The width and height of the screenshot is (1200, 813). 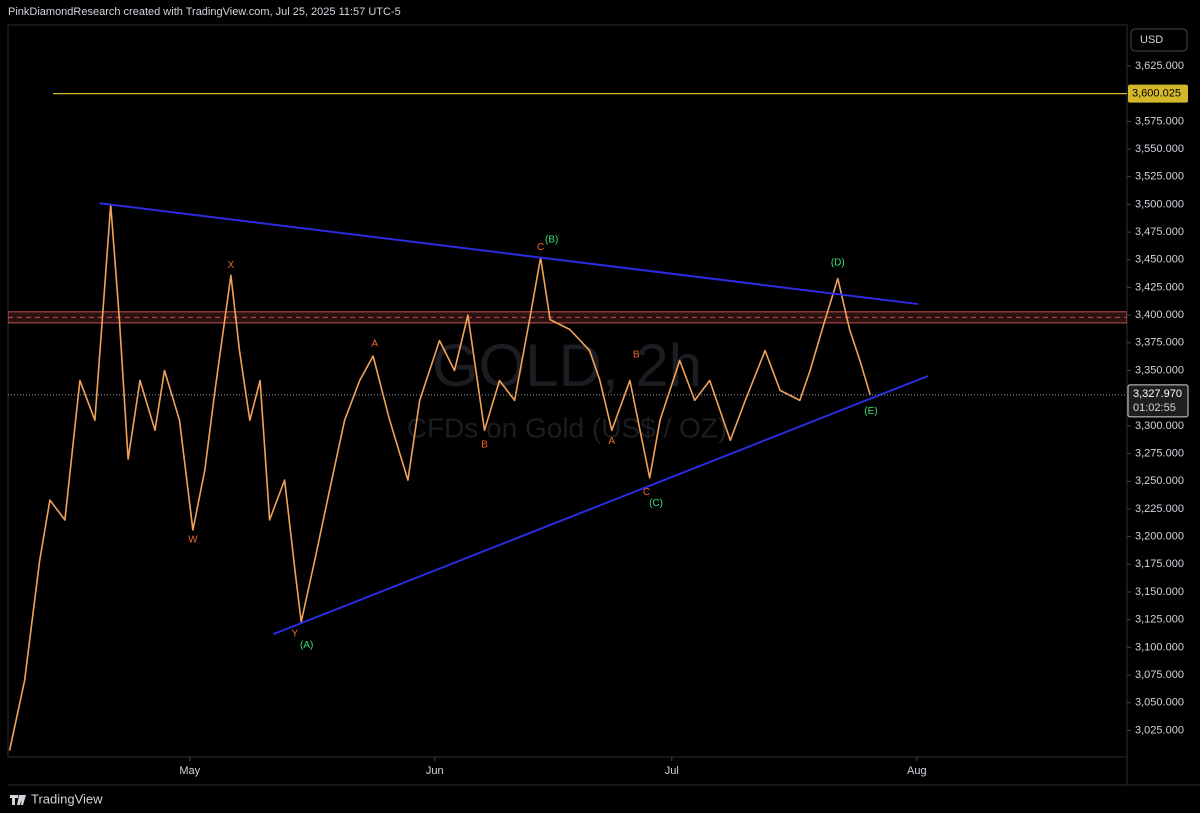 What do you see at coordinates (67, 798) in the screenshot?
I see `footer-text: TradingView` at bounding box center [67, 798].